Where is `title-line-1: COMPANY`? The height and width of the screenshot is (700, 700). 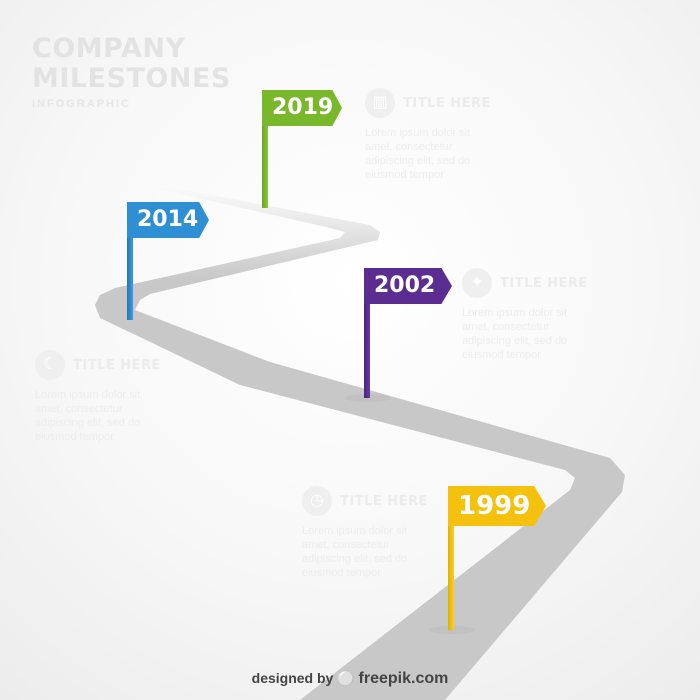 title-line-1: COMPANY is located at coordinates (109, 48).